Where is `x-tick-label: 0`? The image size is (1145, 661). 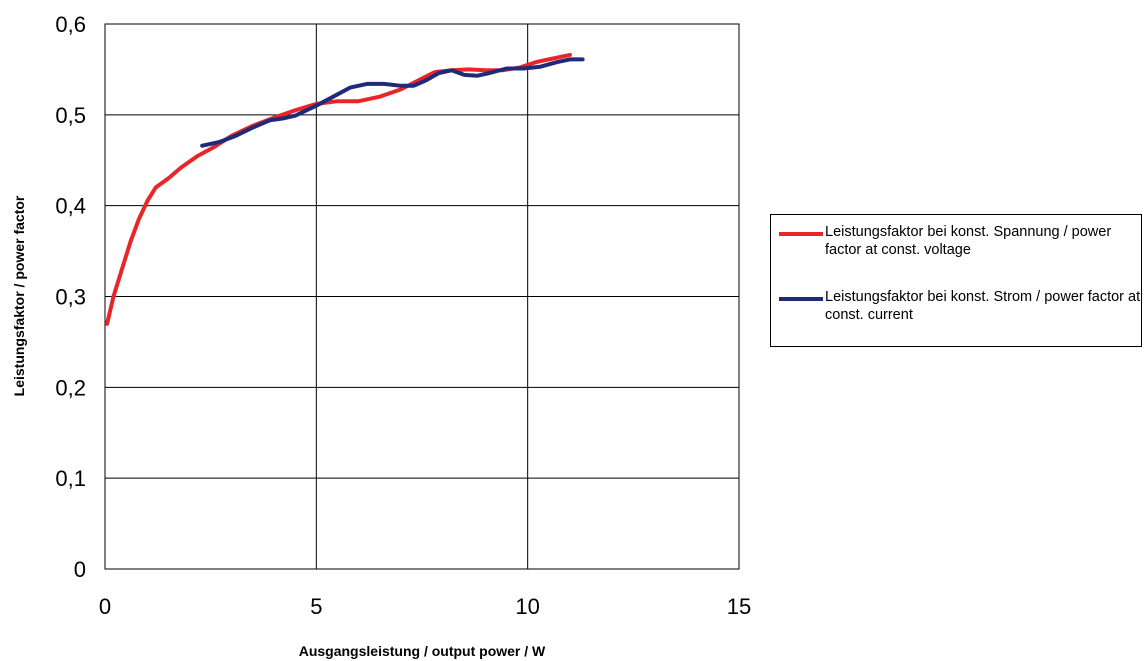 x-tick-label: 0 is located at coordinates (105, 606).